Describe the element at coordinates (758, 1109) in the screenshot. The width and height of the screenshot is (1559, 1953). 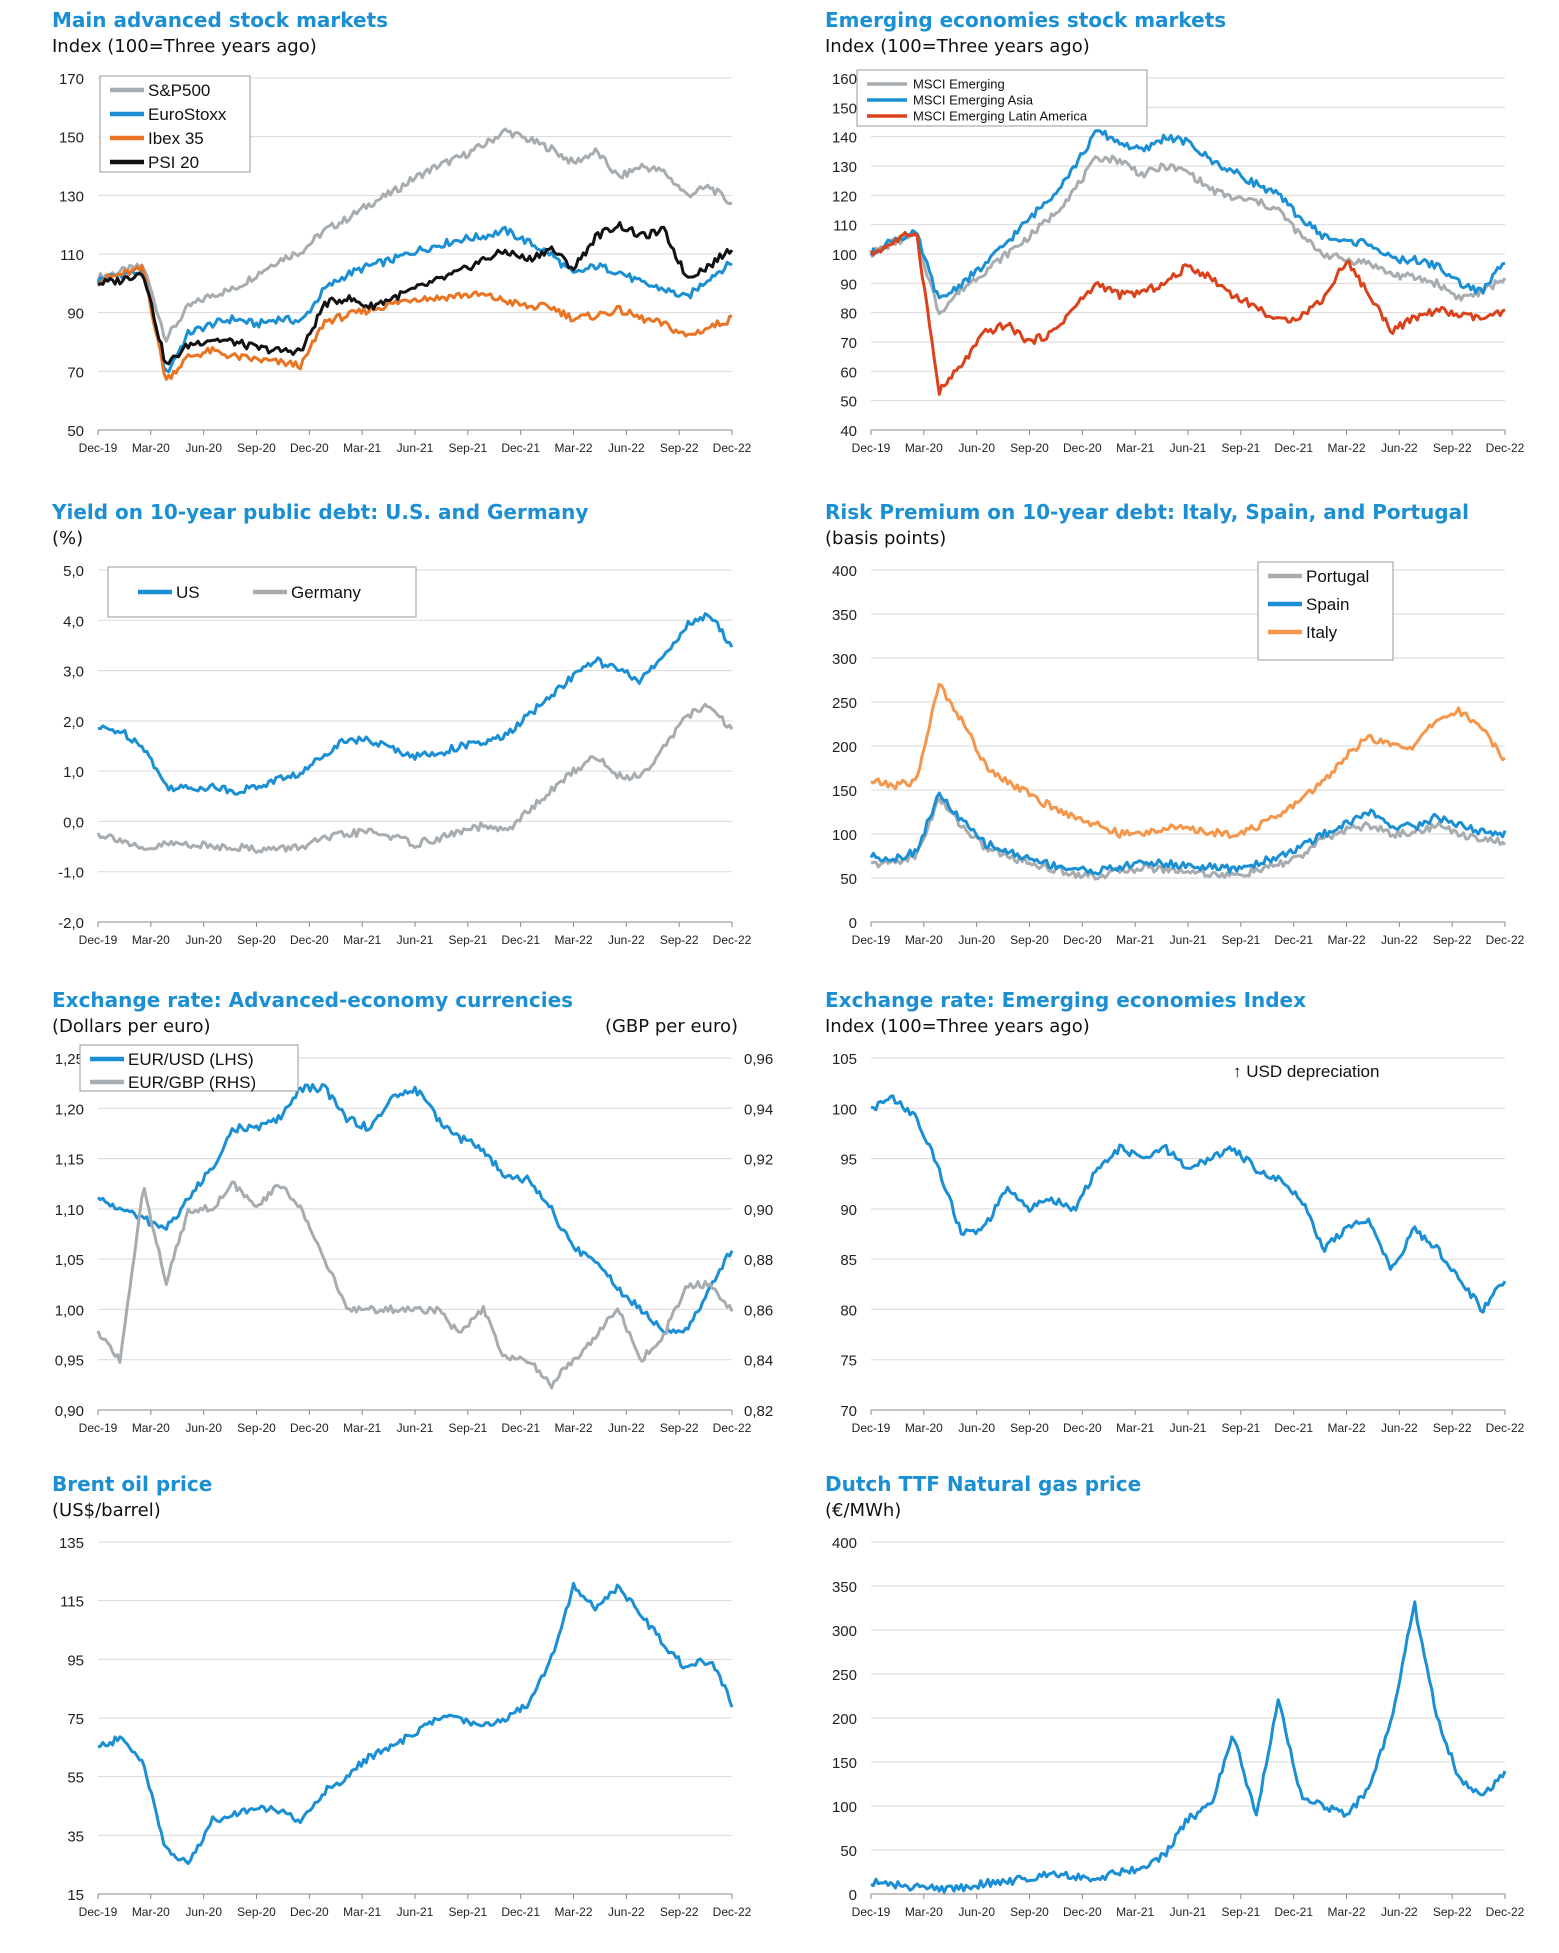
I see `y-right-tick-label: 0,94` at that location.